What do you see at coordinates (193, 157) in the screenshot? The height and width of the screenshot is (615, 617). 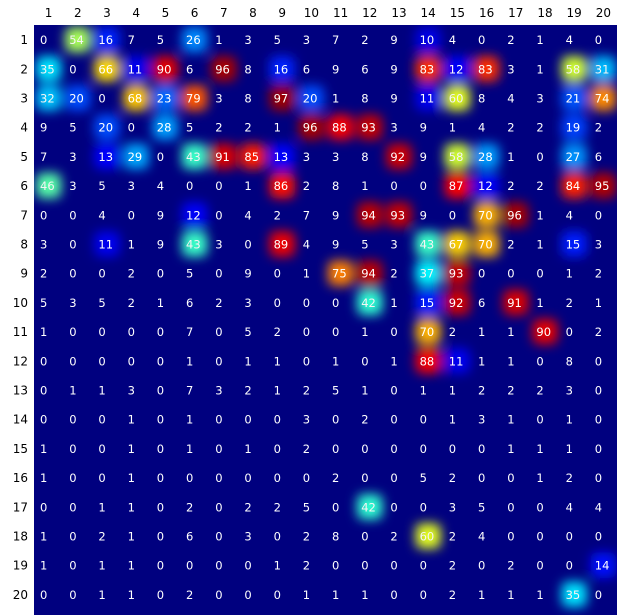 I see `cell-value-label: 43` at bounding box center [193, 157].